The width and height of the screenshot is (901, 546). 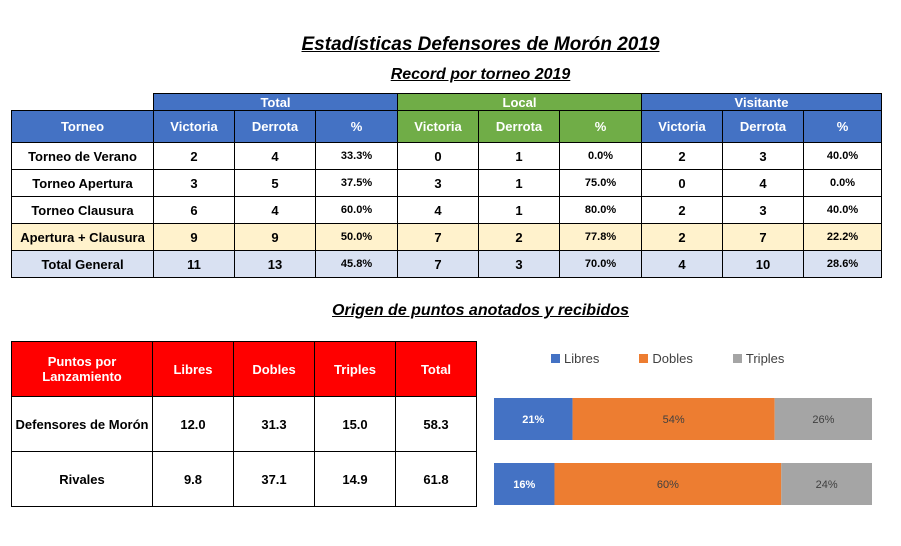 I want to click on data-label-libres-1: 16%, so click(x=524, y=485).